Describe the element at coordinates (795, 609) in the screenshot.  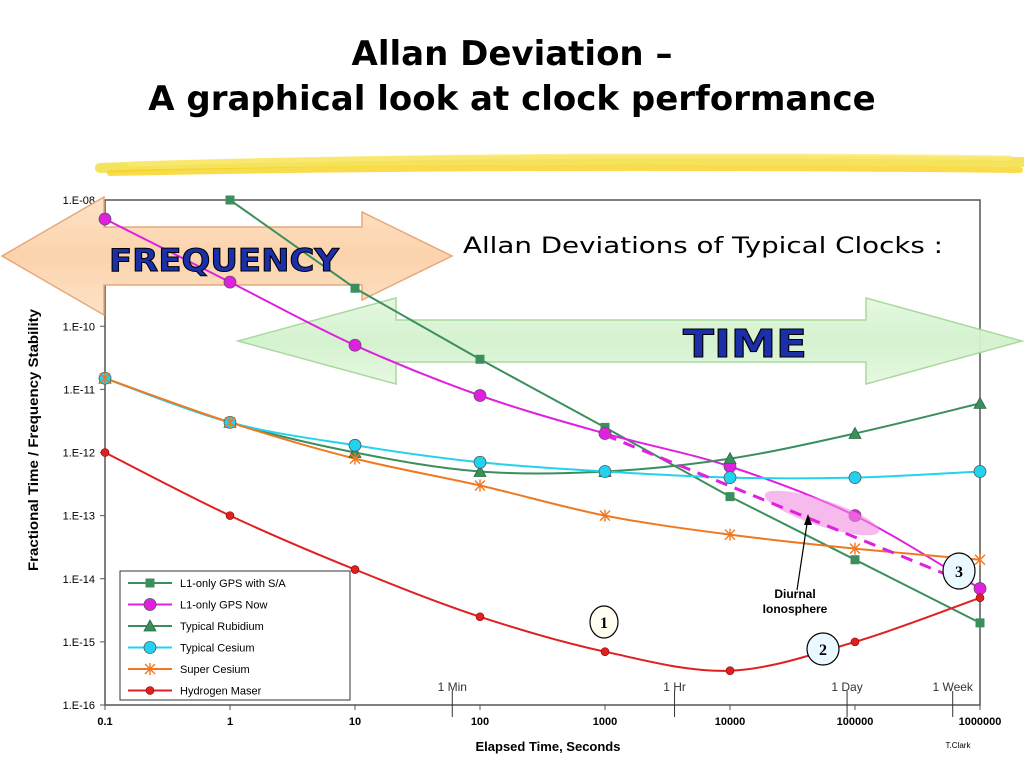
I see `diurnal-label-line2: Ionosphere` at that location.